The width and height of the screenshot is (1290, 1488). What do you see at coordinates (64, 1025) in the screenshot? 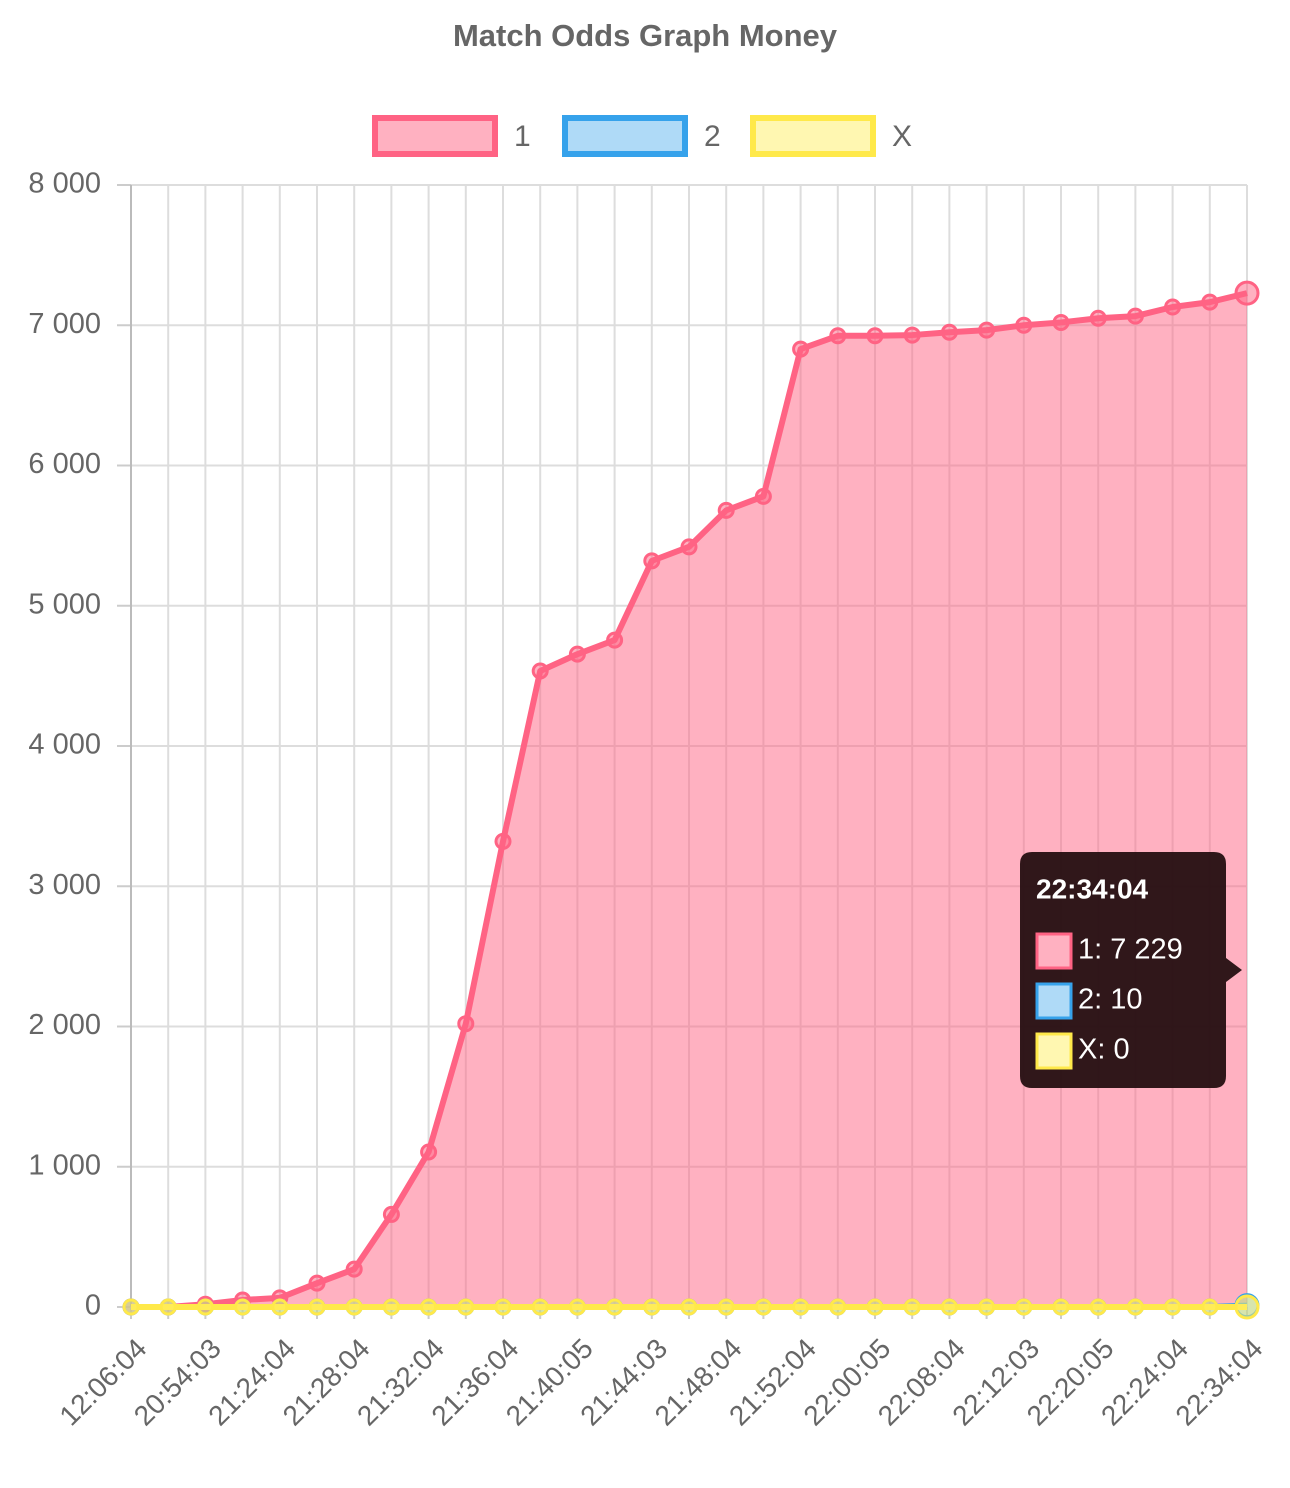
I see `y-tick-label: 2 000` at bounding box center [64, 1025].